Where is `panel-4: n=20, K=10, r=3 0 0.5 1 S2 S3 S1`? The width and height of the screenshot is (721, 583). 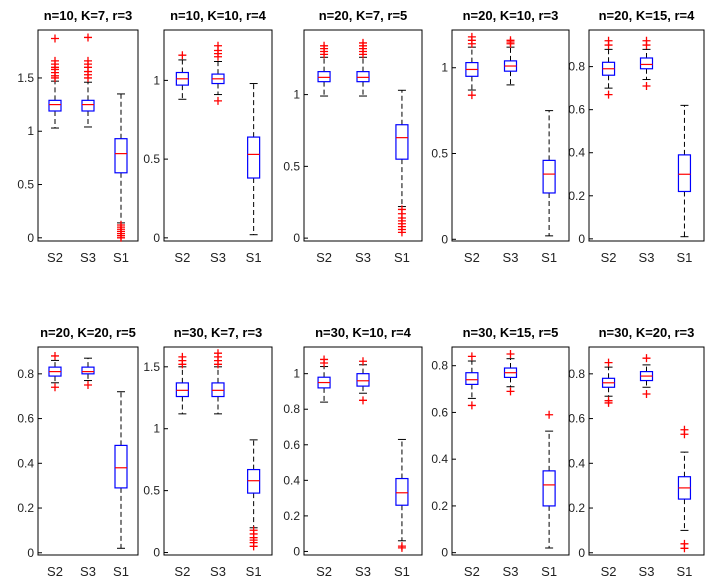
panel-4: n=20, K=10, r=3 0 0.5 1 S2 S3 S1 is located at coordinates (500, 136).